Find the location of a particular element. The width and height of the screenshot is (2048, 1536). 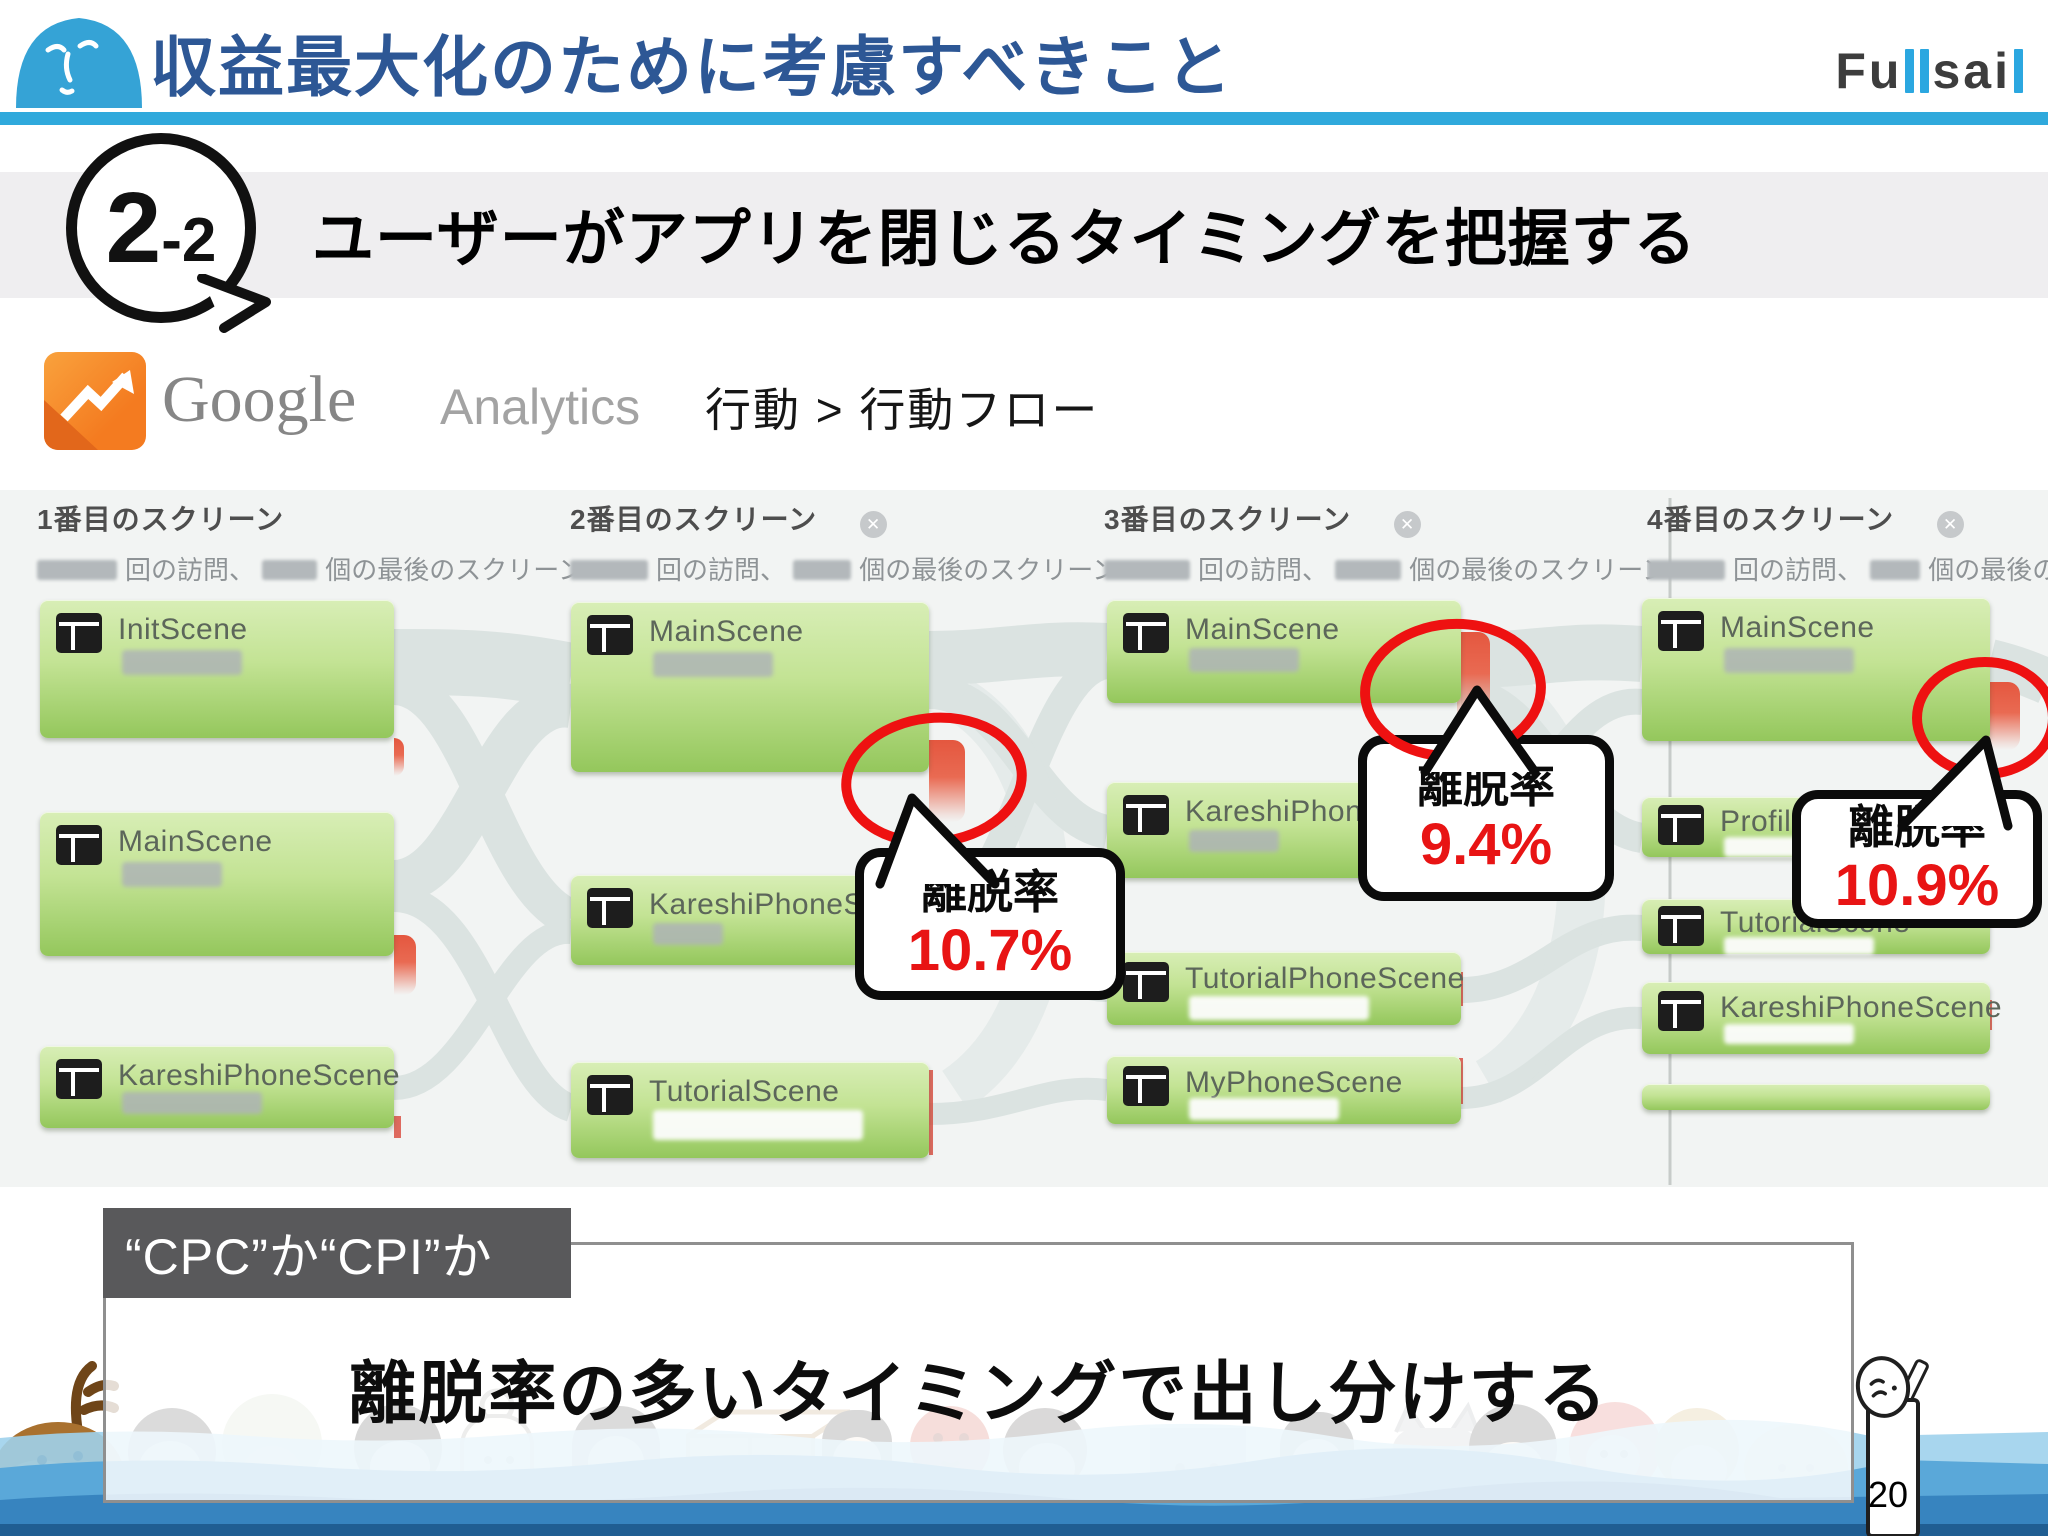

node-label: TutorialScene is located at coordinates (744, 1091).